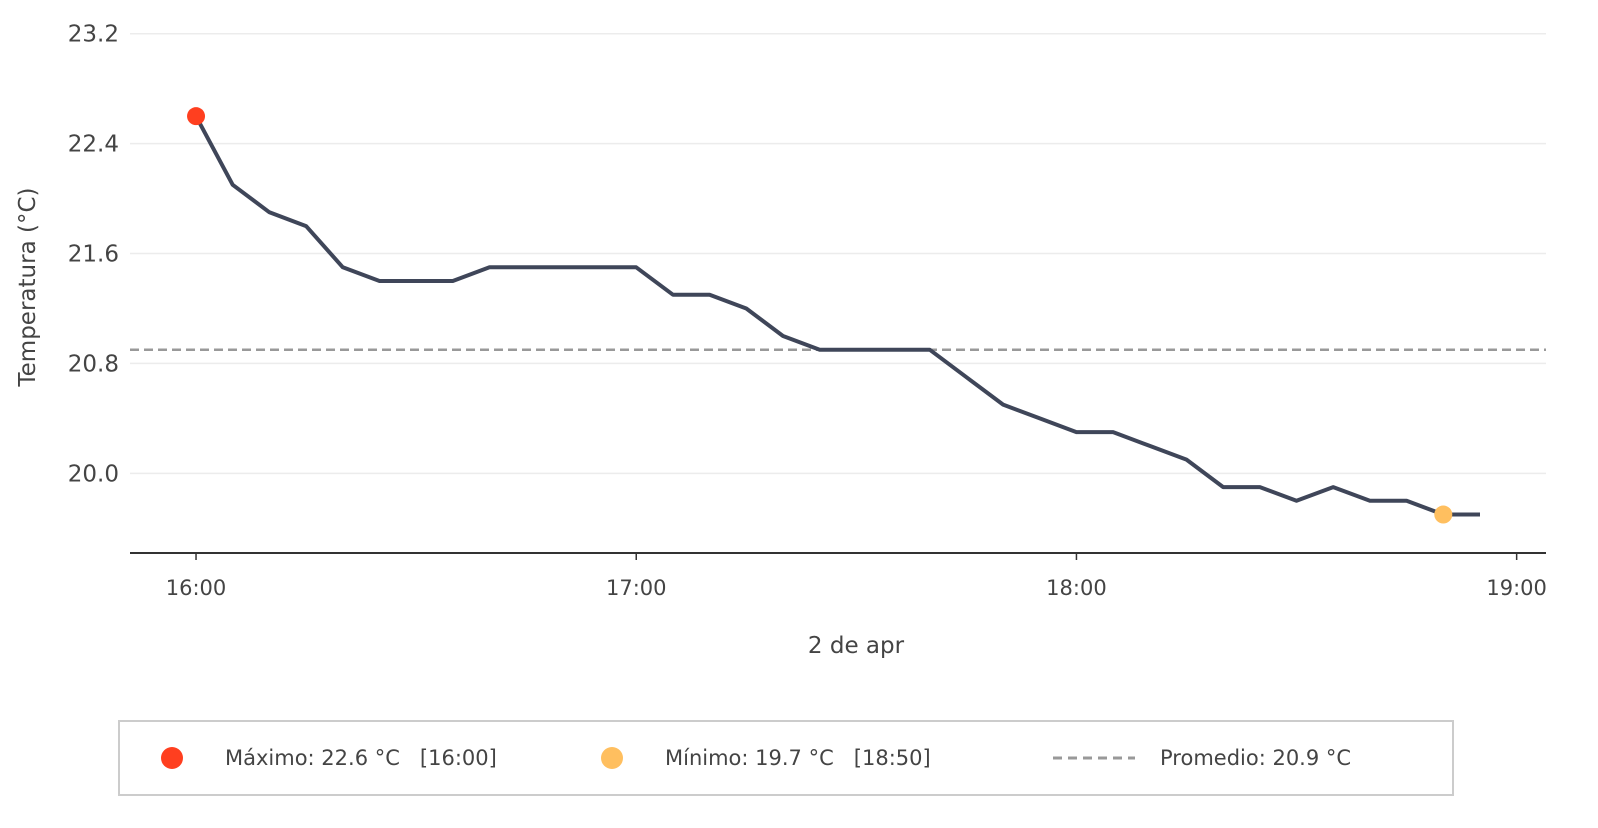  Describe the element at coordinates (856, 646) in the screenshot. I see `x-axis-title: 2 de apr` at that location.